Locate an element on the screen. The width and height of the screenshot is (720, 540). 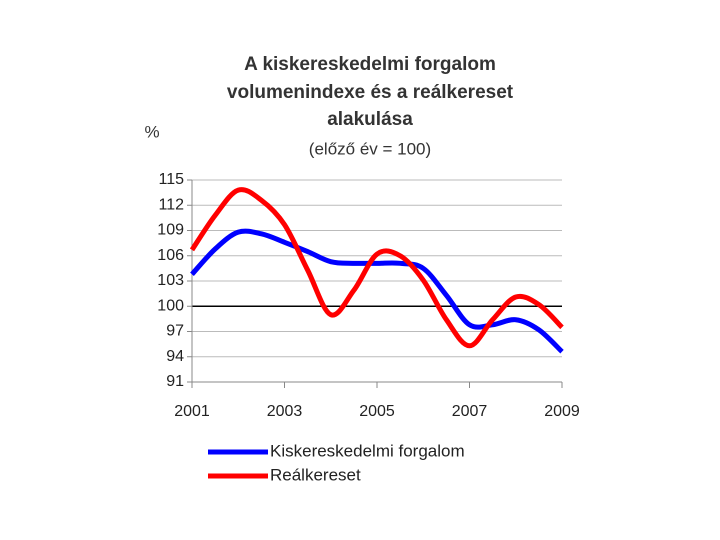
y-tick-label: 91 is located at coordinates (175, 381).